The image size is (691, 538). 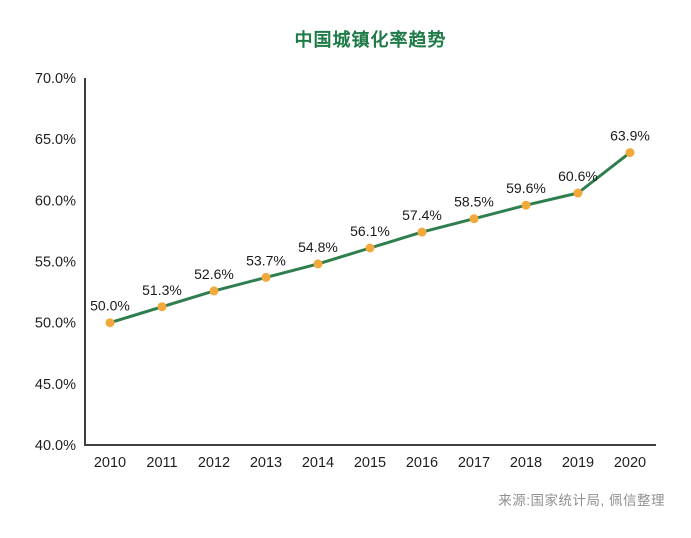 I want to click on y-tick-label: 40.0%, so click(x=55, y=446).